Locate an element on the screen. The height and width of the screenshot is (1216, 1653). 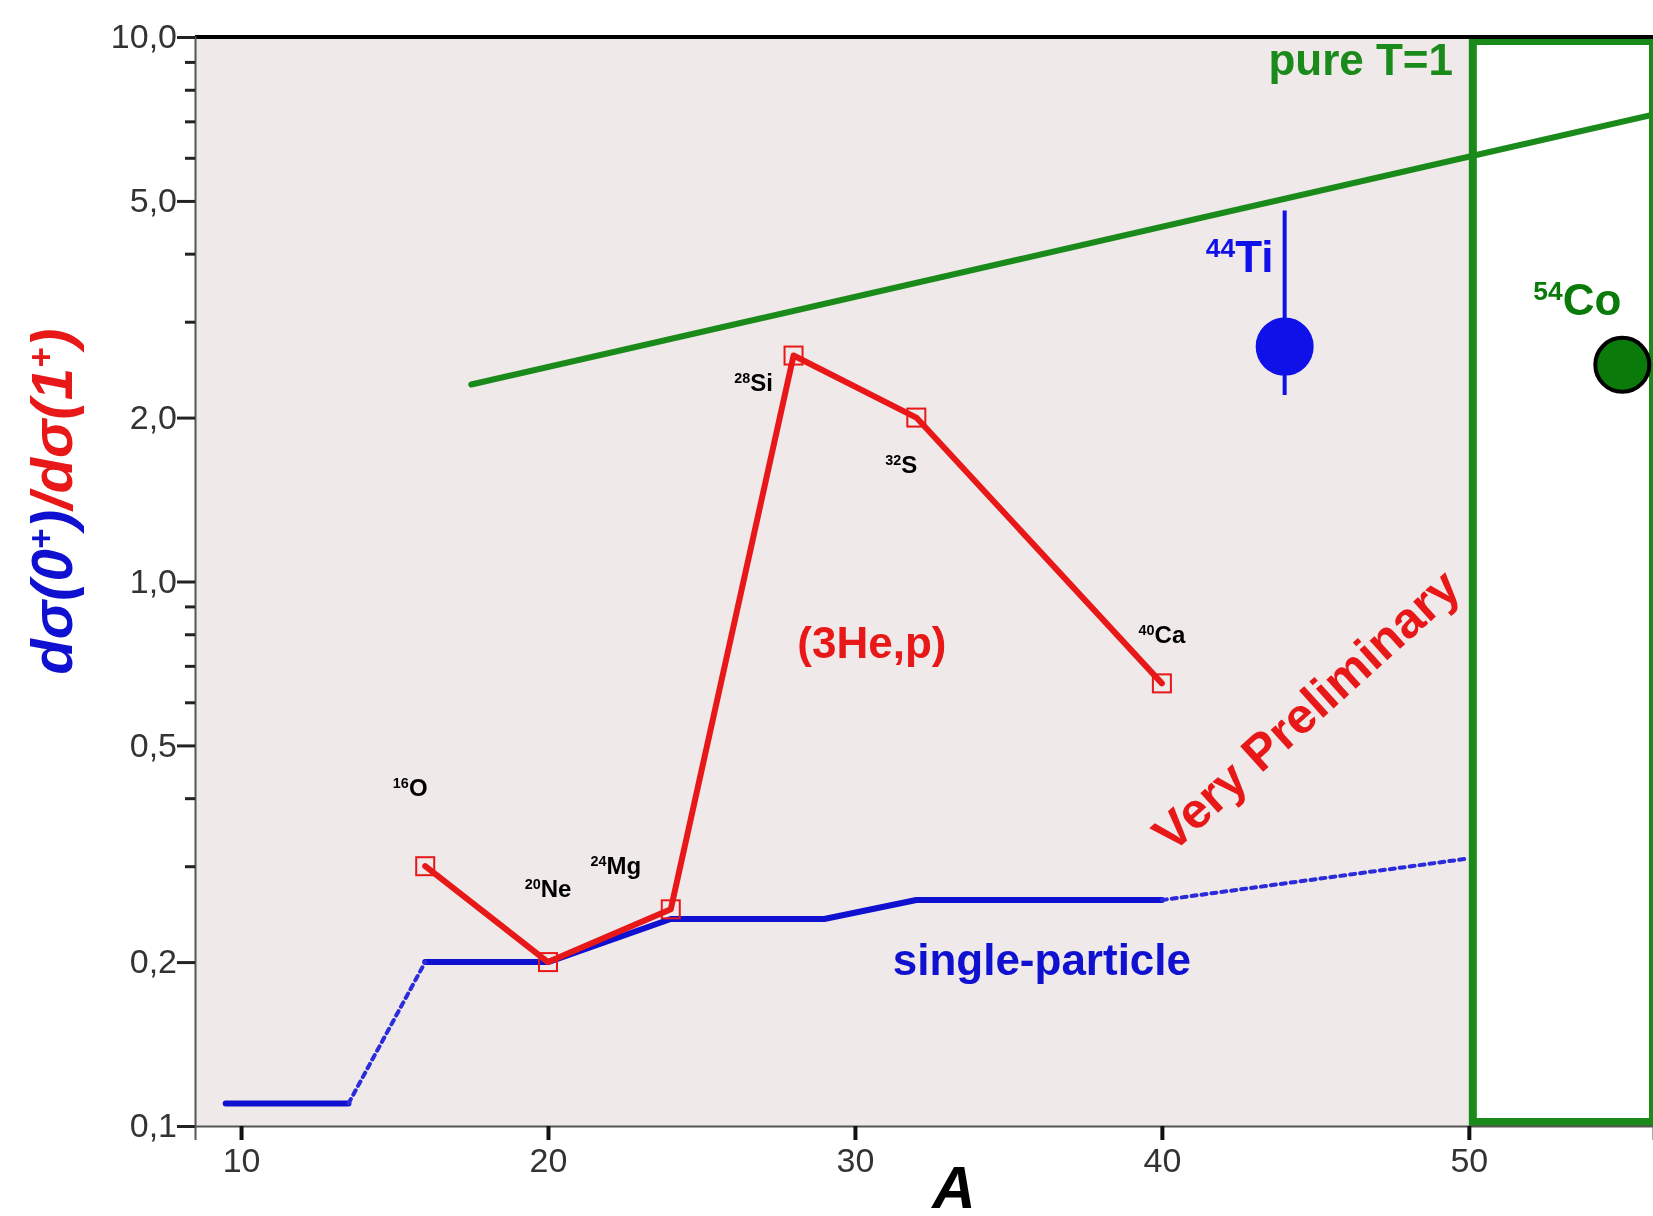
x-tick-label: 10 is located at coordinates (241, 1160).